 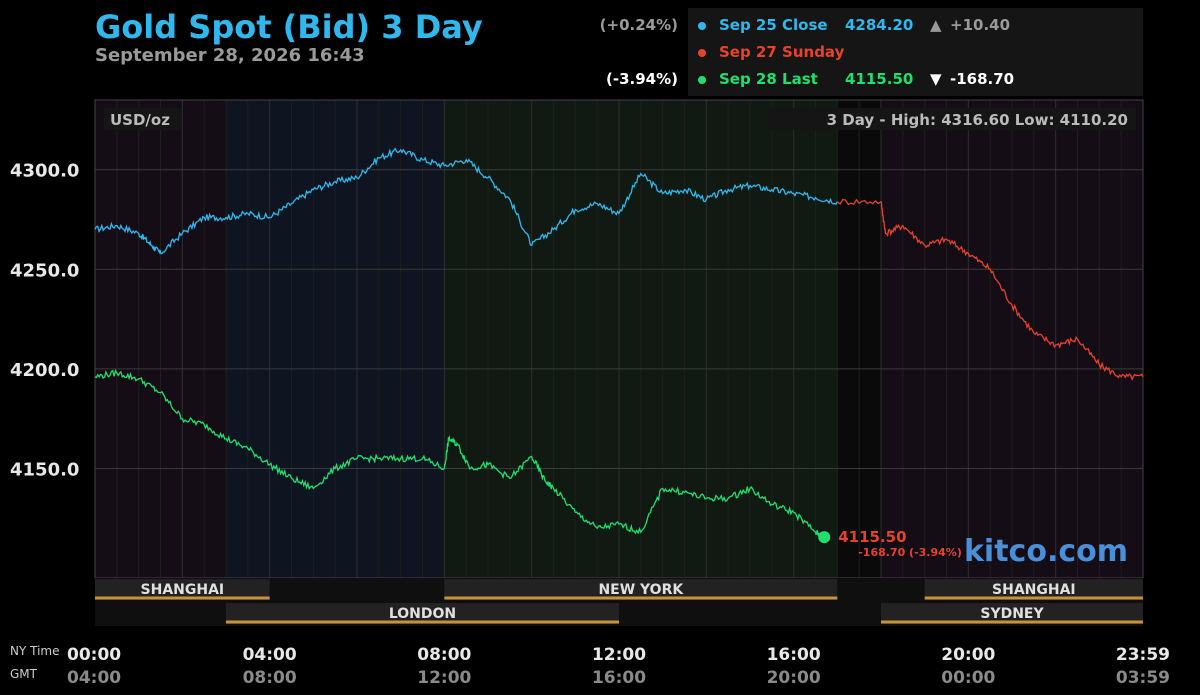 I want to click on chart-title: Gold Spot (Bid) 3 Day, so click(x=289, y=27).